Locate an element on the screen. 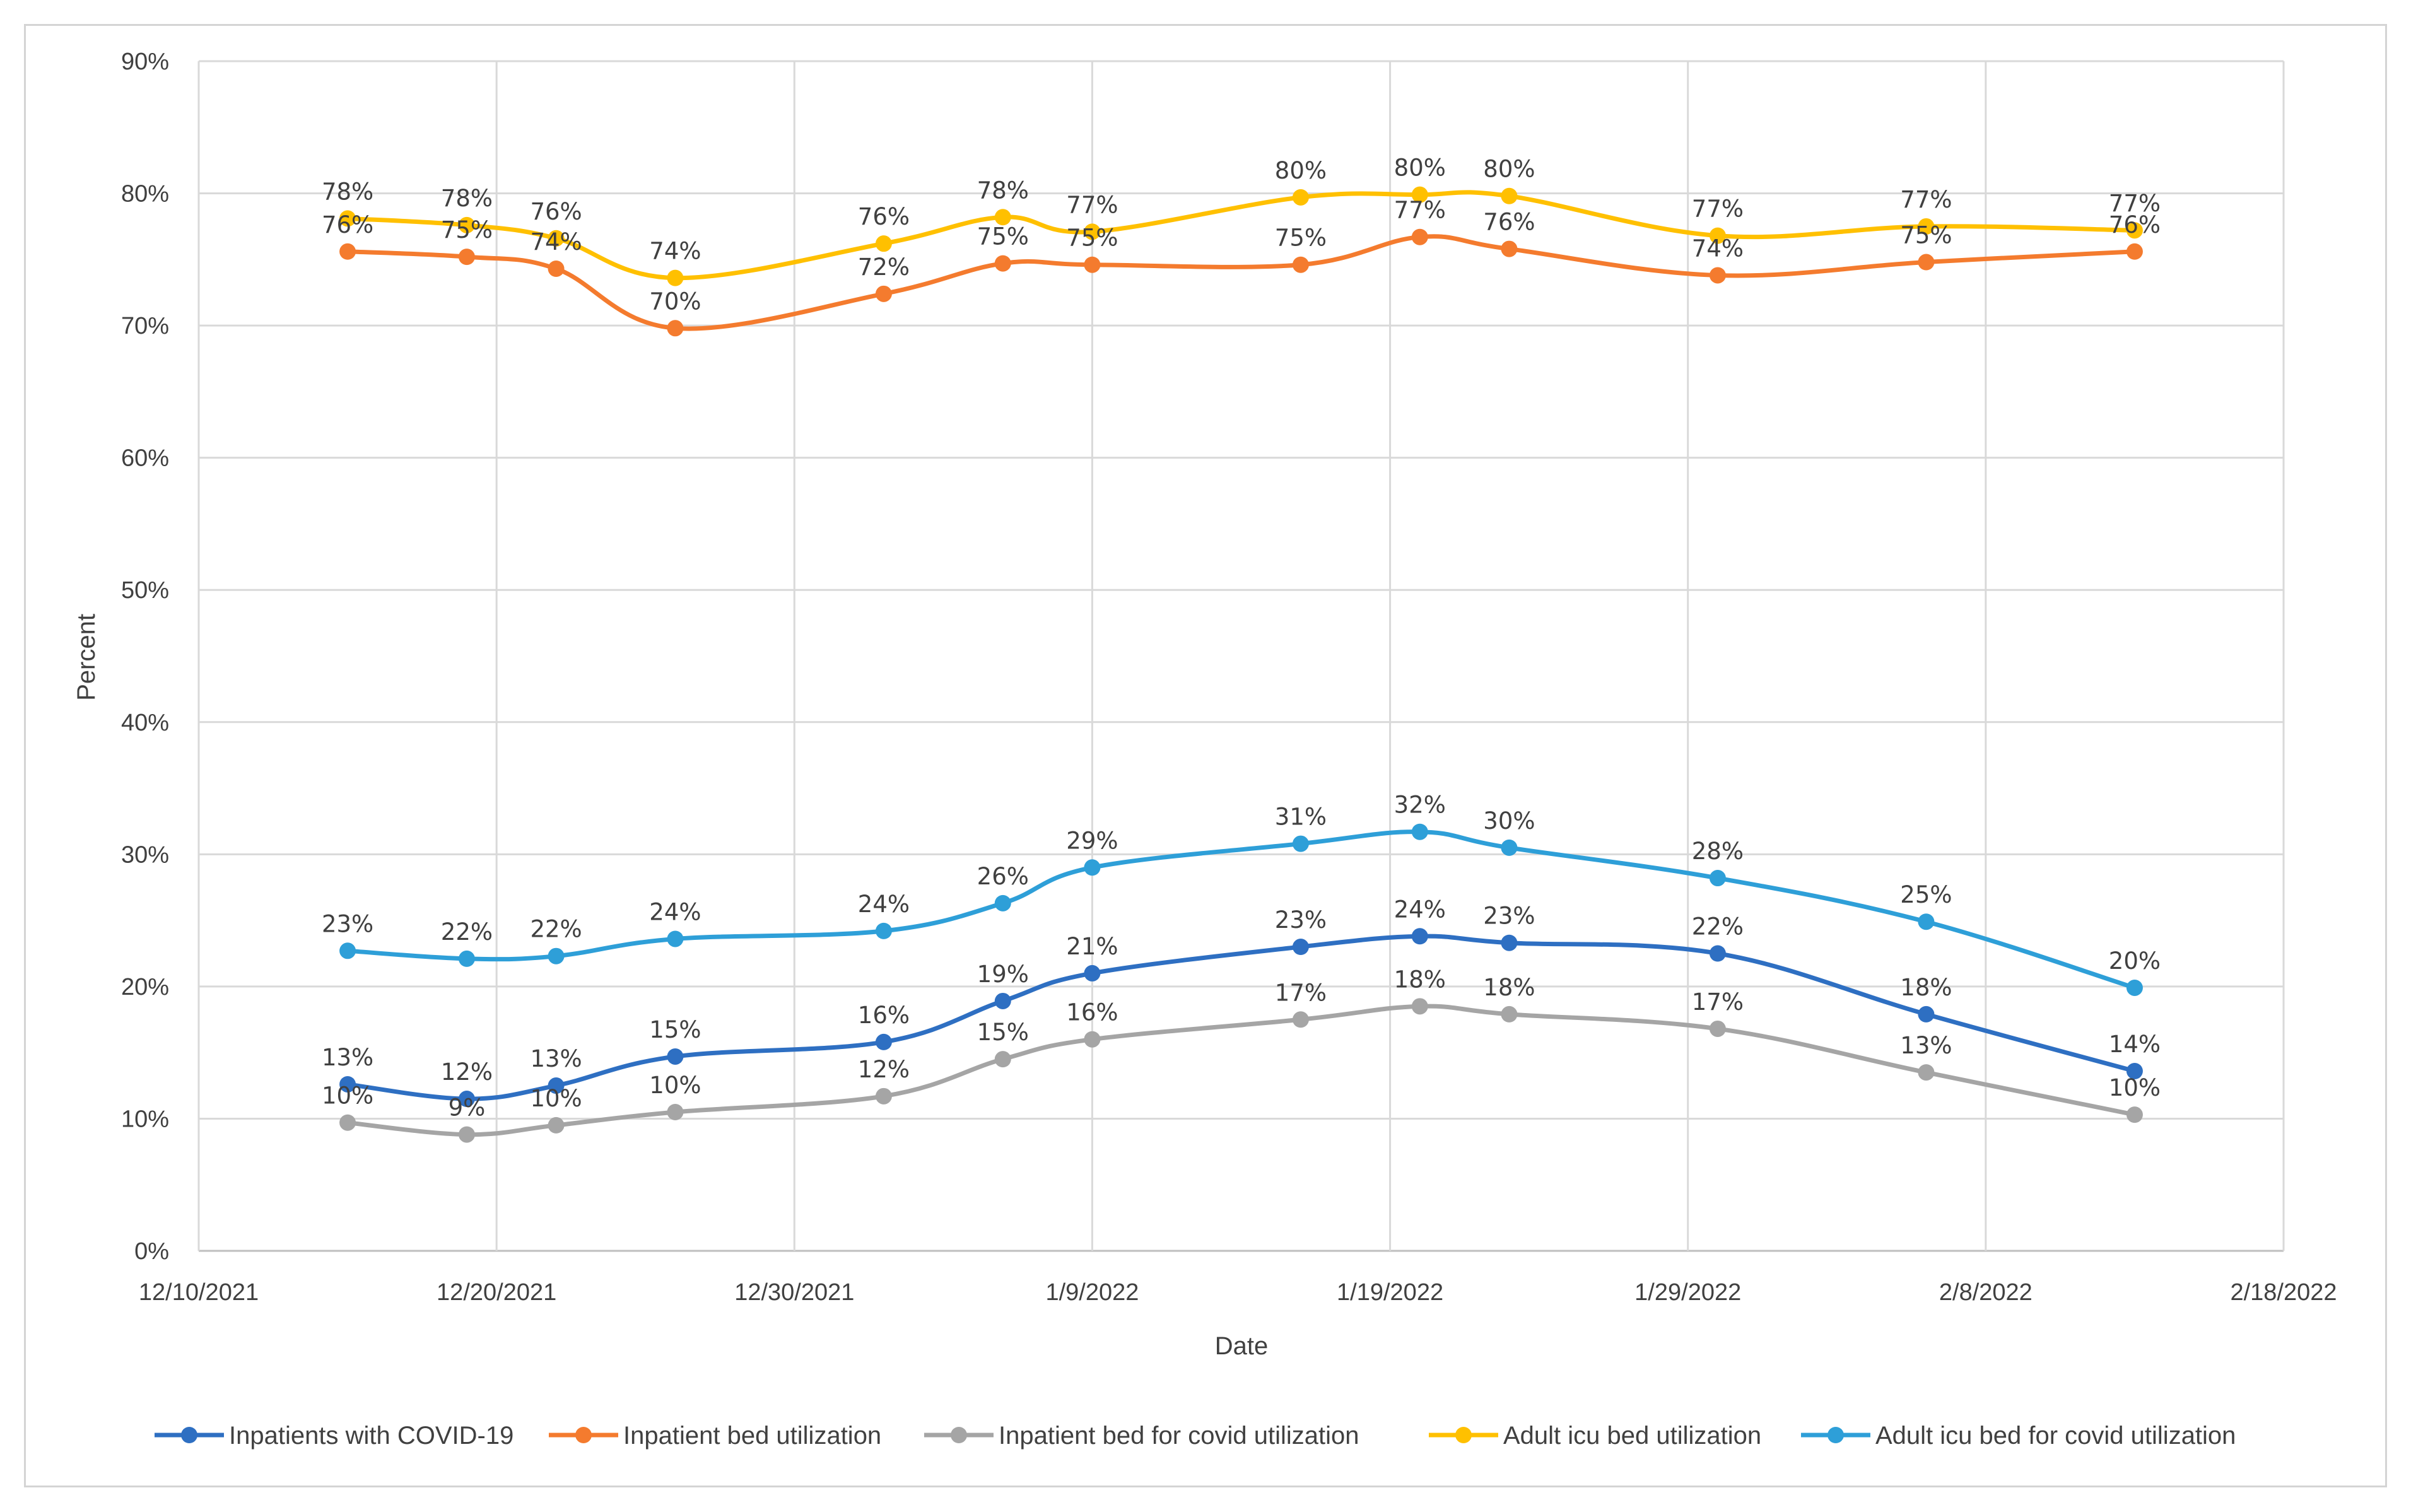 This screenshot has height=1512, width=2411. y-tick-label: 30% is located at coordinates (145, 854).